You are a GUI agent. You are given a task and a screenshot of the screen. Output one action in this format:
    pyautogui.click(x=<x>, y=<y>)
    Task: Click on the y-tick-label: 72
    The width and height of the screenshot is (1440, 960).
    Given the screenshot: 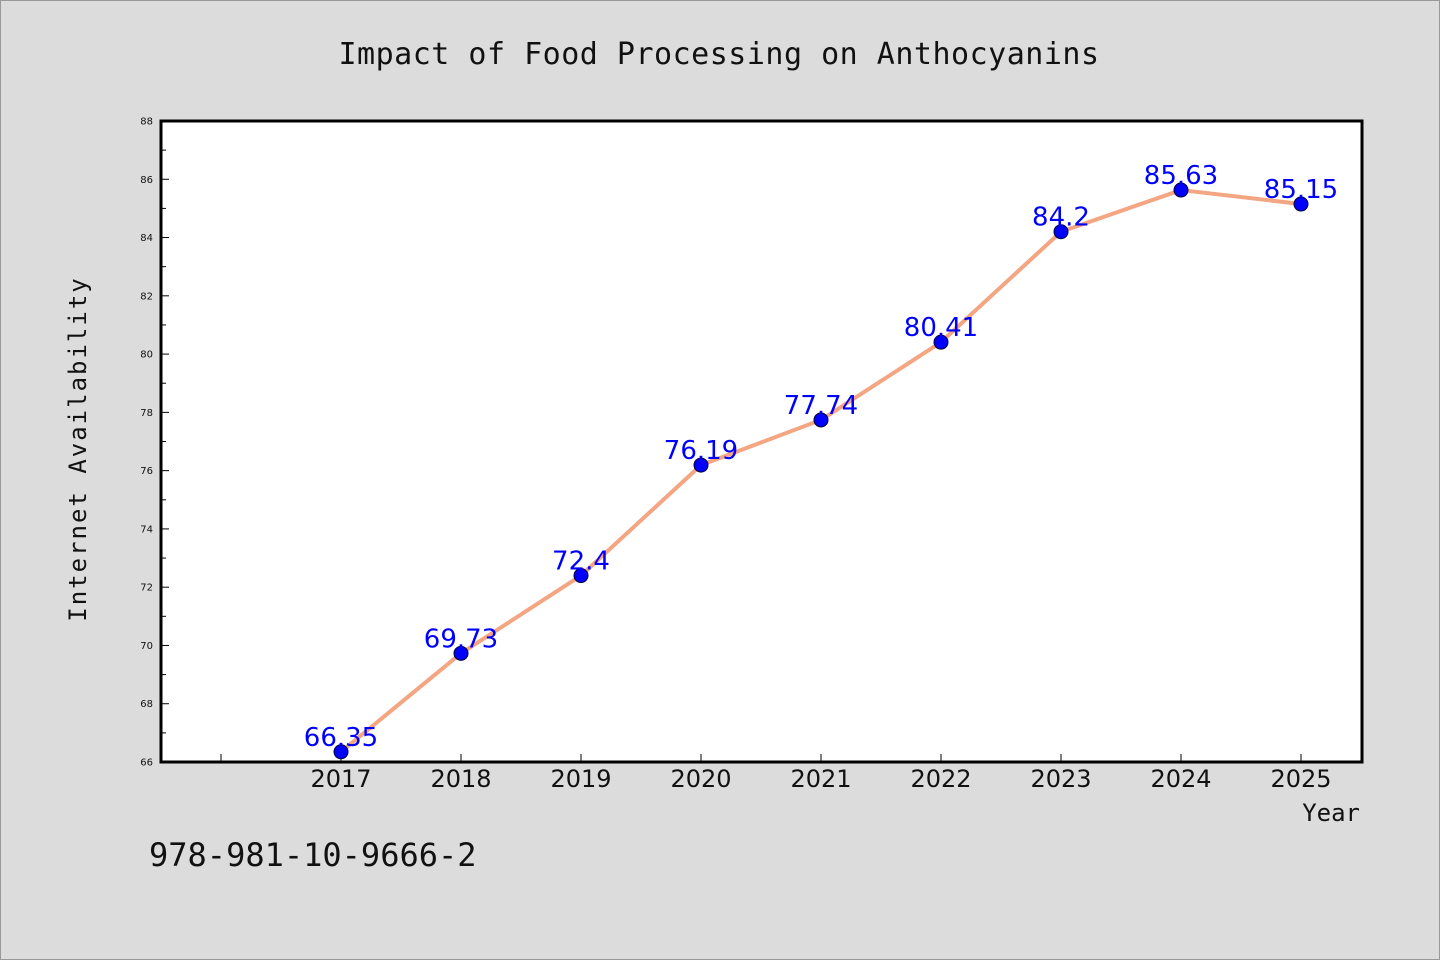 What is the action you would take?
    pyautogui.click(x=146, y=588)
    